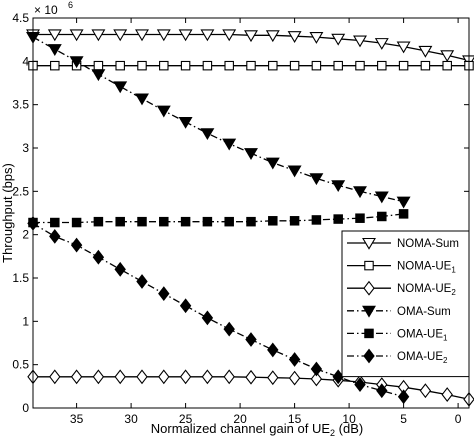 This screenshot has width=474, height=440. I want to click on legend-label: OMA-UE1, so click(422, 335).